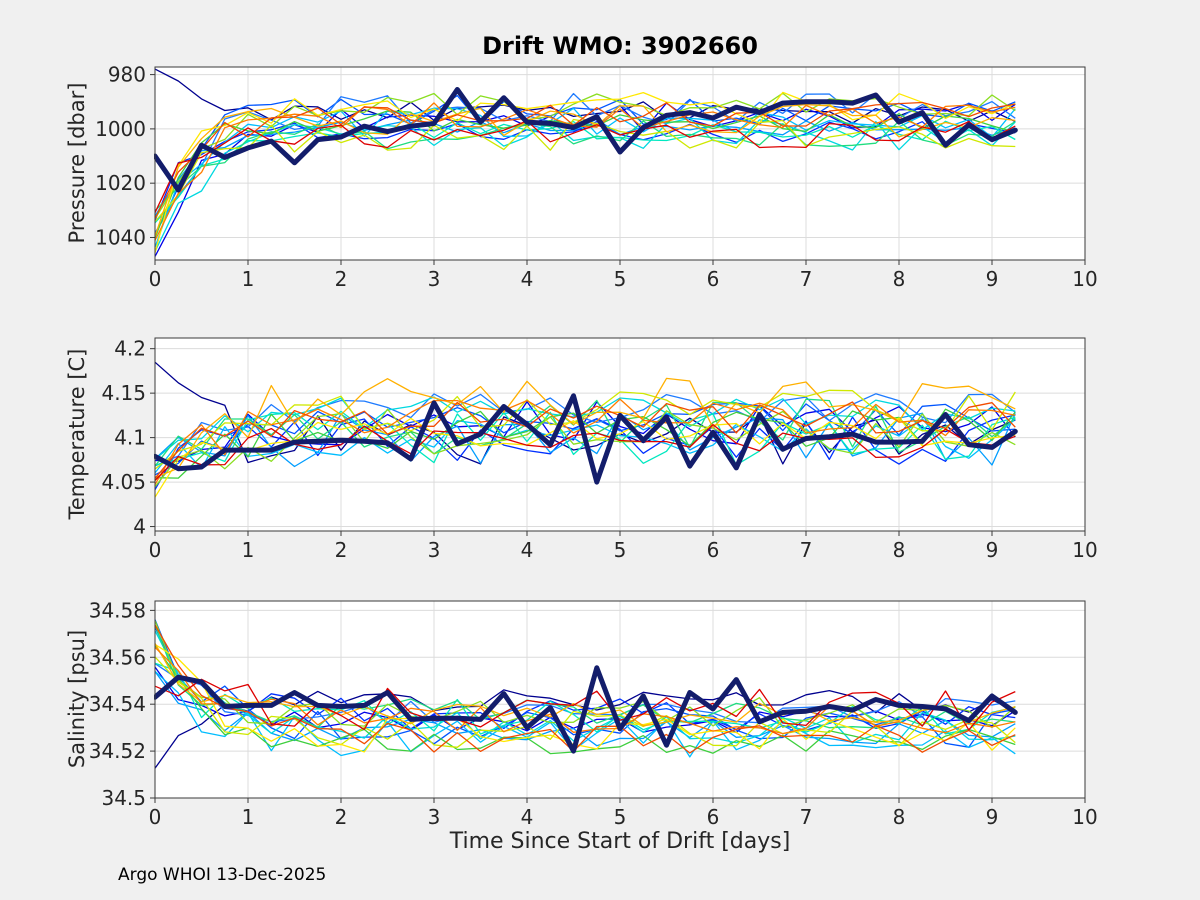 This screenshot has height=900, width=1200. Describe the element at coordinates (434, 550) in the screenshot. I see `temperature-xtick-label: 3` at that location.